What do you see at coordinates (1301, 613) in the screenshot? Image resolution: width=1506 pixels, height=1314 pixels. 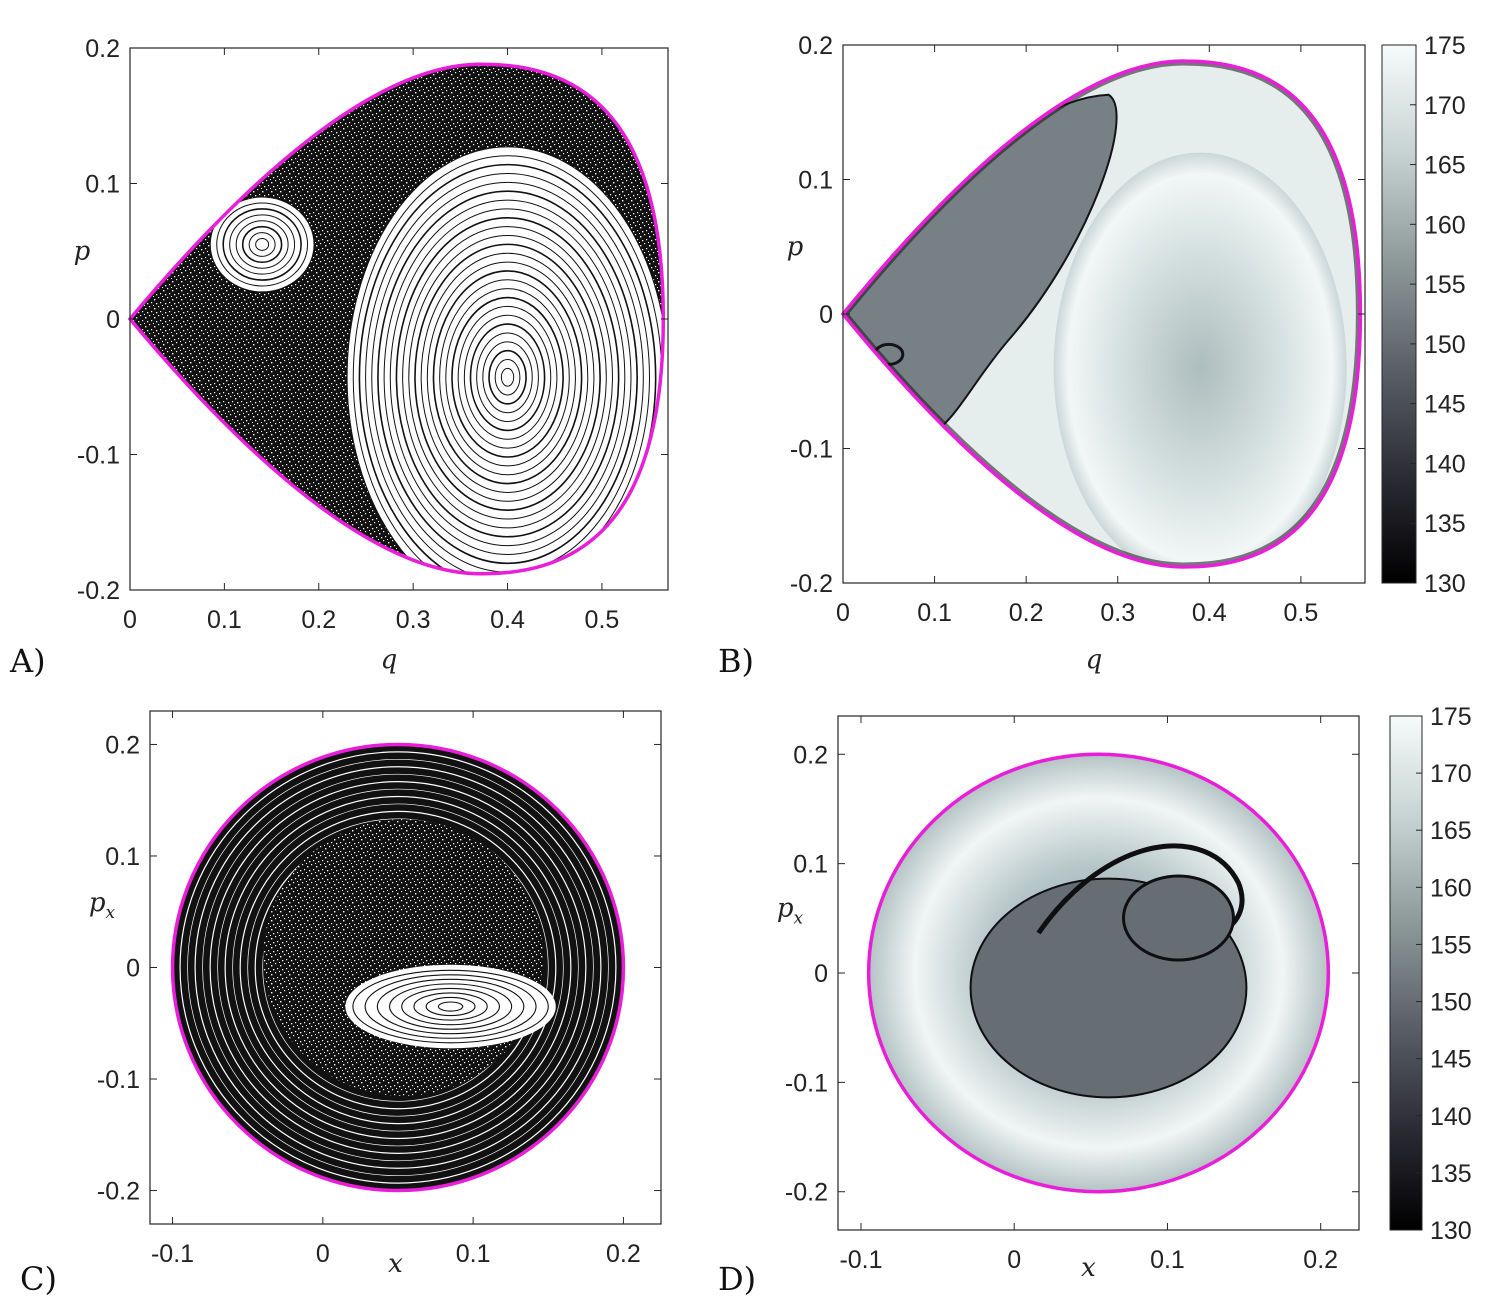 I see `x-tick-label: 0.5` at bounding box center [1301, 613].